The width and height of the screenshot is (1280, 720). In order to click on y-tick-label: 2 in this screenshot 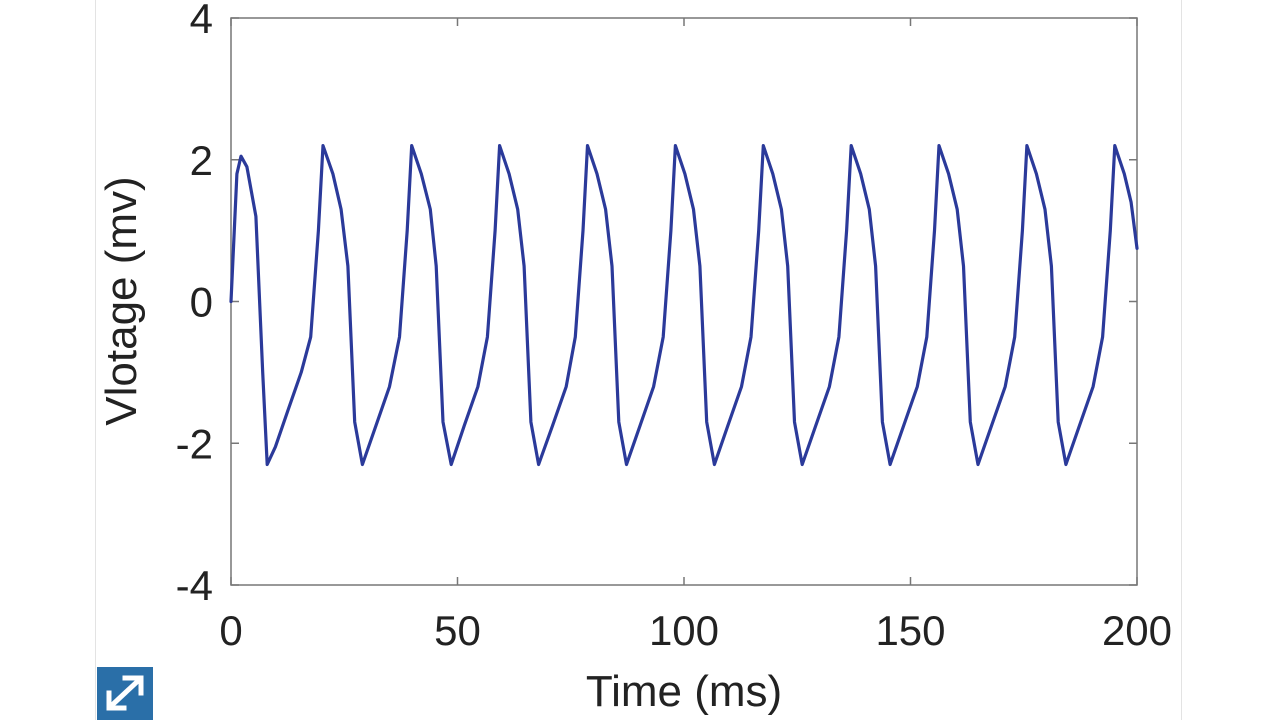, I will do `click(201, 160)`.